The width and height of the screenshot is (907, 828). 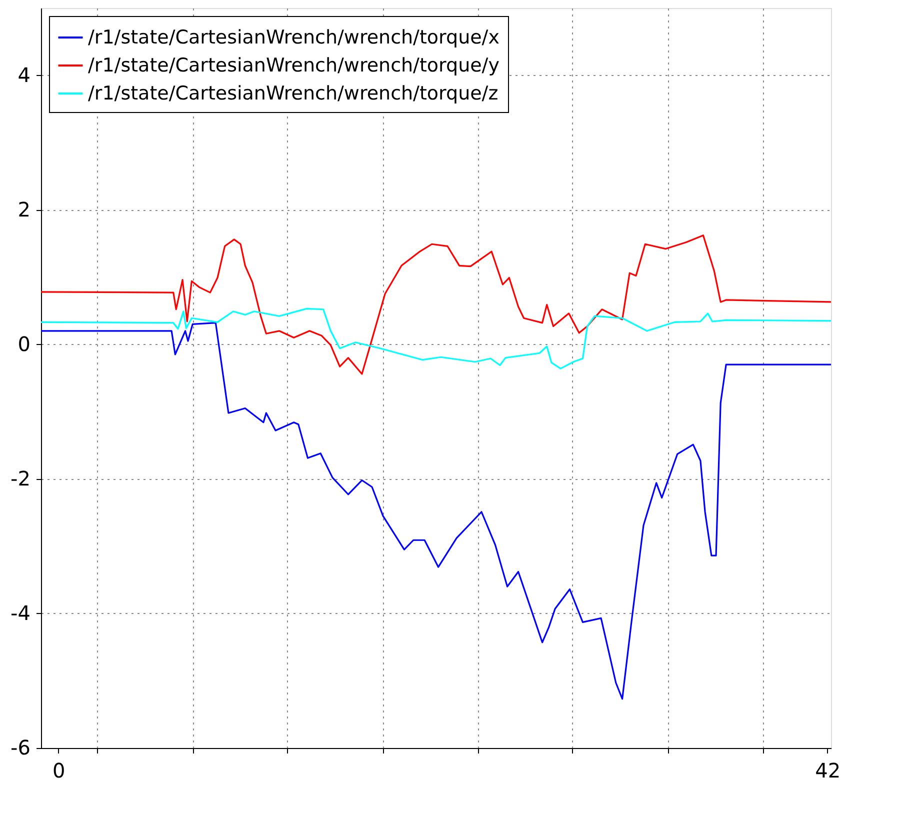 I want to click on legend-label: /r1/state/CartesianWrench/wrench/torque/z, so click(x=293, y=93).